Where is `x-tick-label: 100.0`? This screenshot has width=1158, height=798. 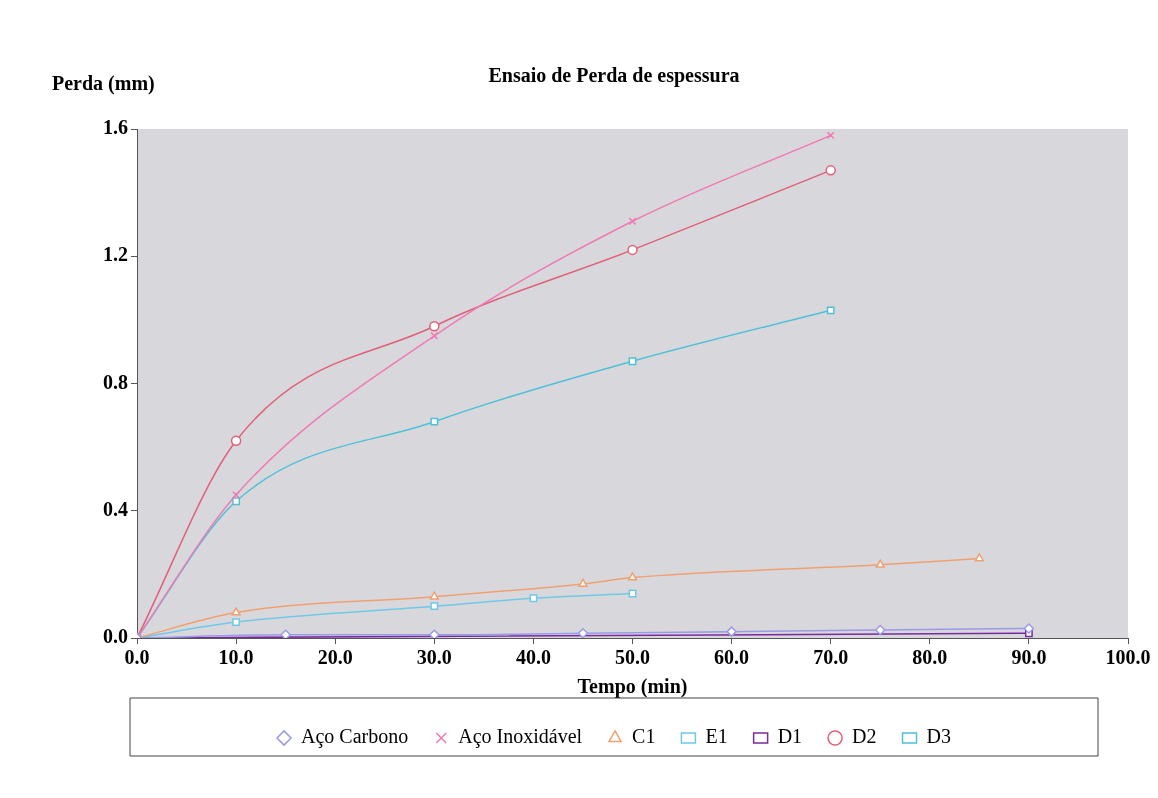 x-tick-label: 100.0 is located at coordinates (1128, 657).